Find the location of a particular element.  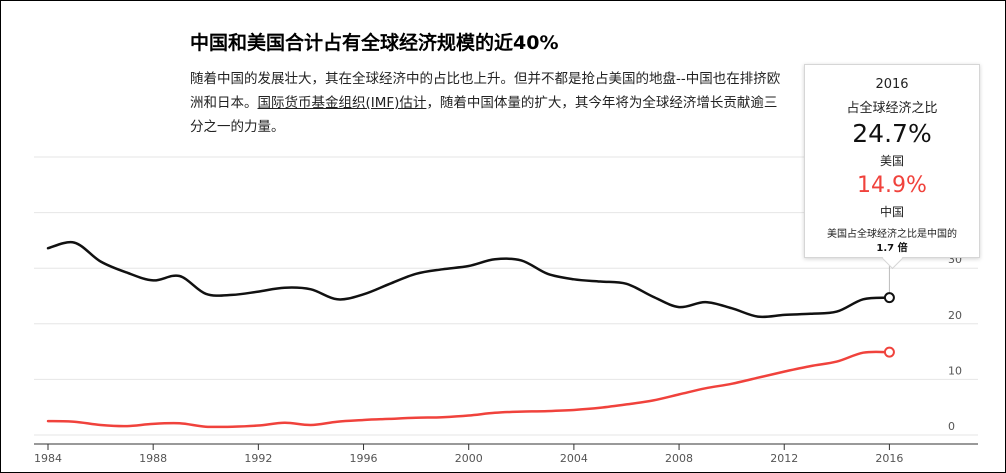

tooltip-us-label: 美国 is located at coordinates (891, 161).